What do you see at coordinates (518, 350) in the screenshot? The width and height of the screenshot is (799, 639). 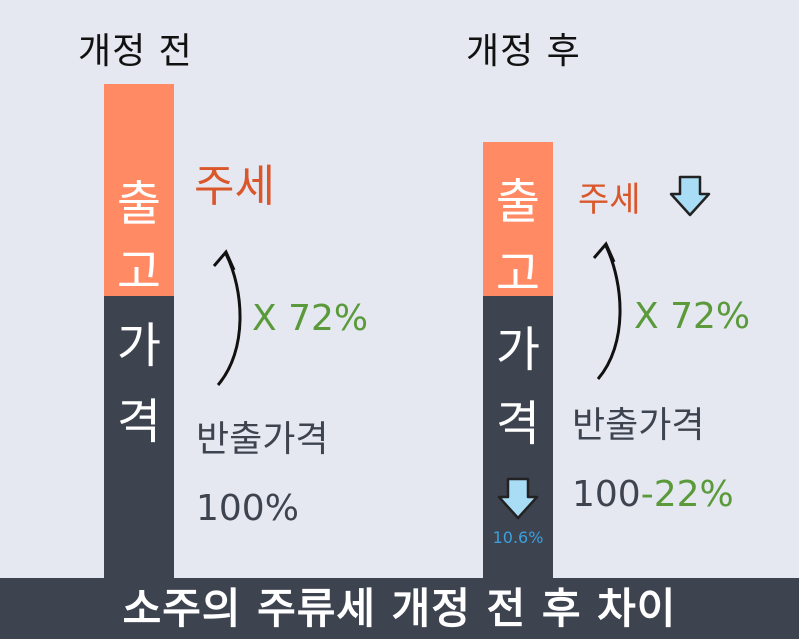 I see `right-bar-char-3: 가` at bounding box center [518, 350].